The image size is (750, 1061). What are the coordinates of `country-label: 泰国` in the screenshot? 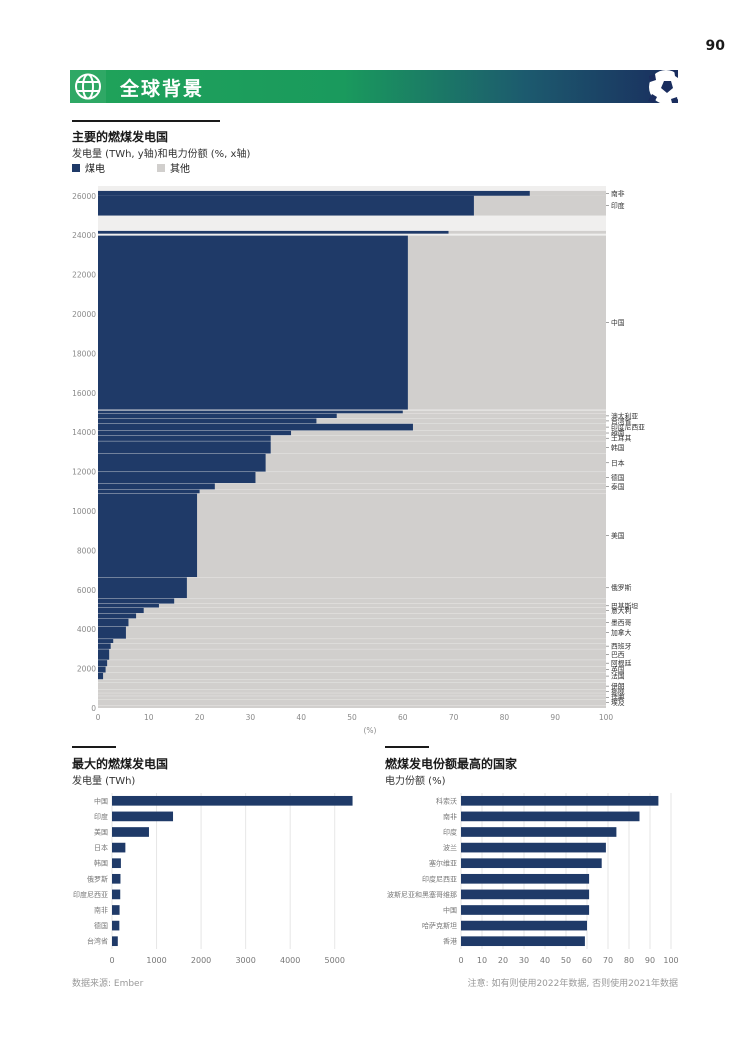 It's located at (618, 486).